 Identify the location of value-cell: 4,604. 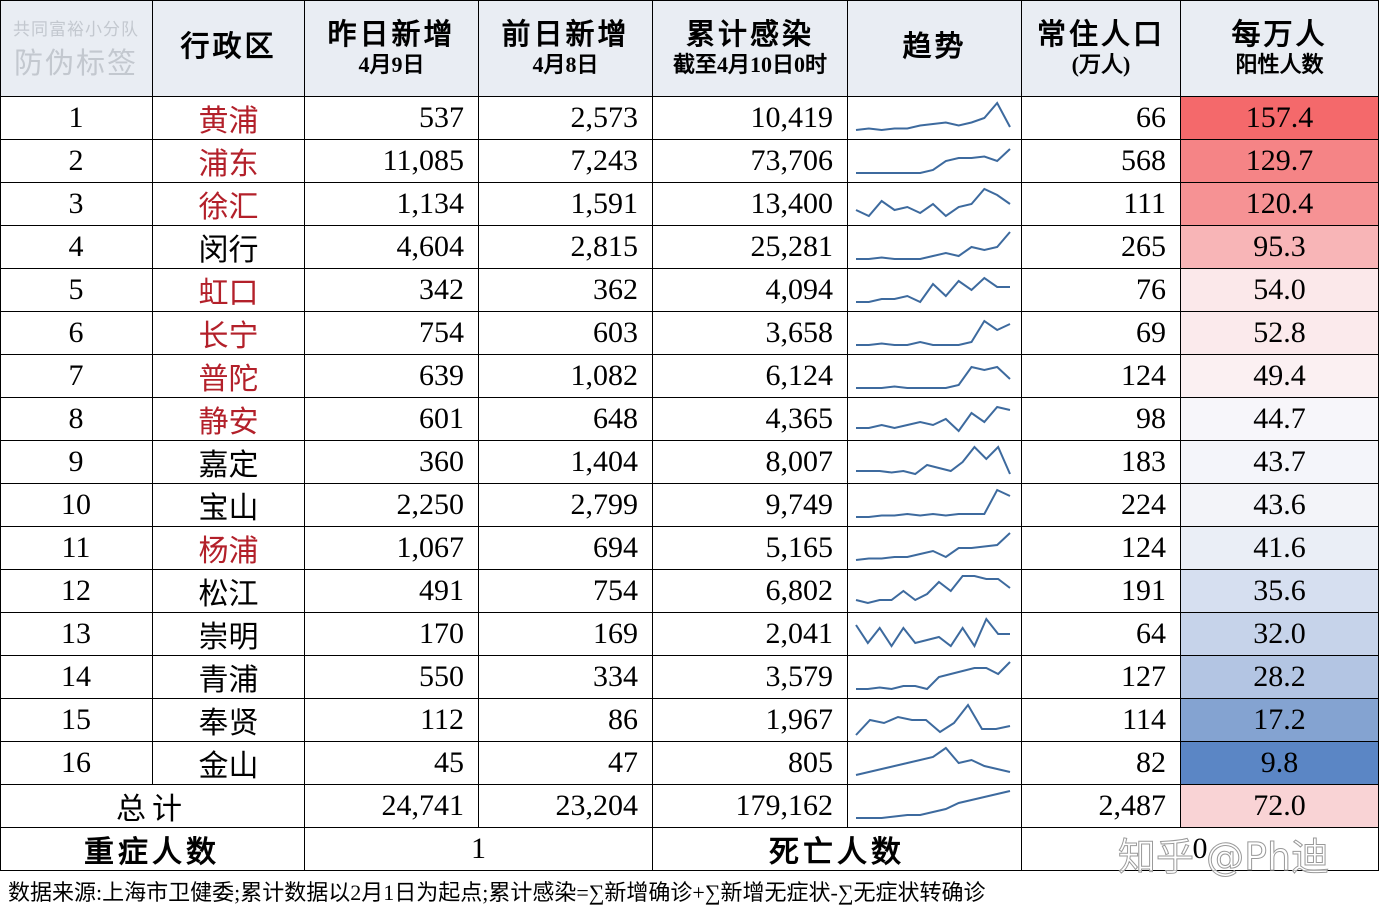
(392, 247).